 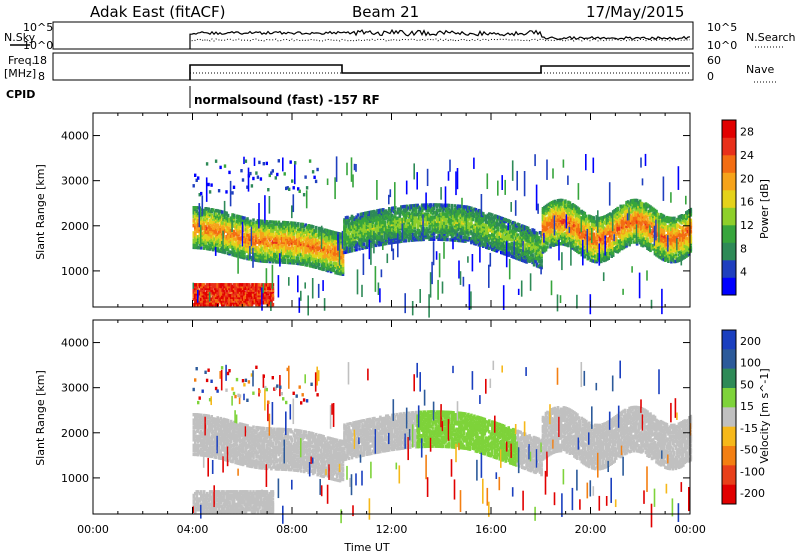 I want to click on power-ylabel: Slant Range [km], so click(x=40, y=212).